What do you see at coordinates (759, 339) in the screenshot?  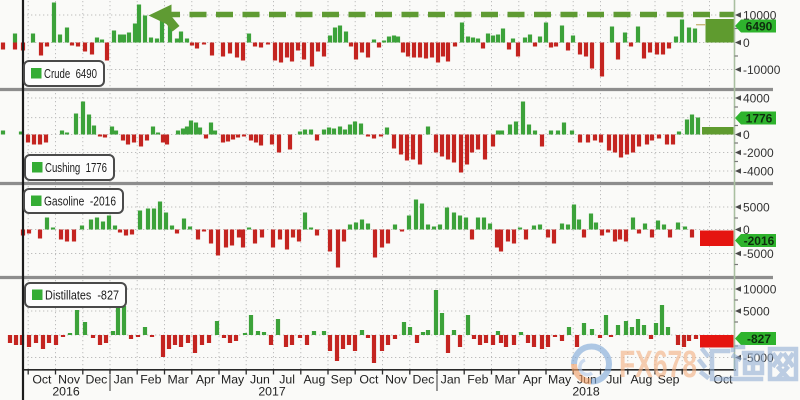 I see `svg-text: -827` at bounding box center [759, 339].